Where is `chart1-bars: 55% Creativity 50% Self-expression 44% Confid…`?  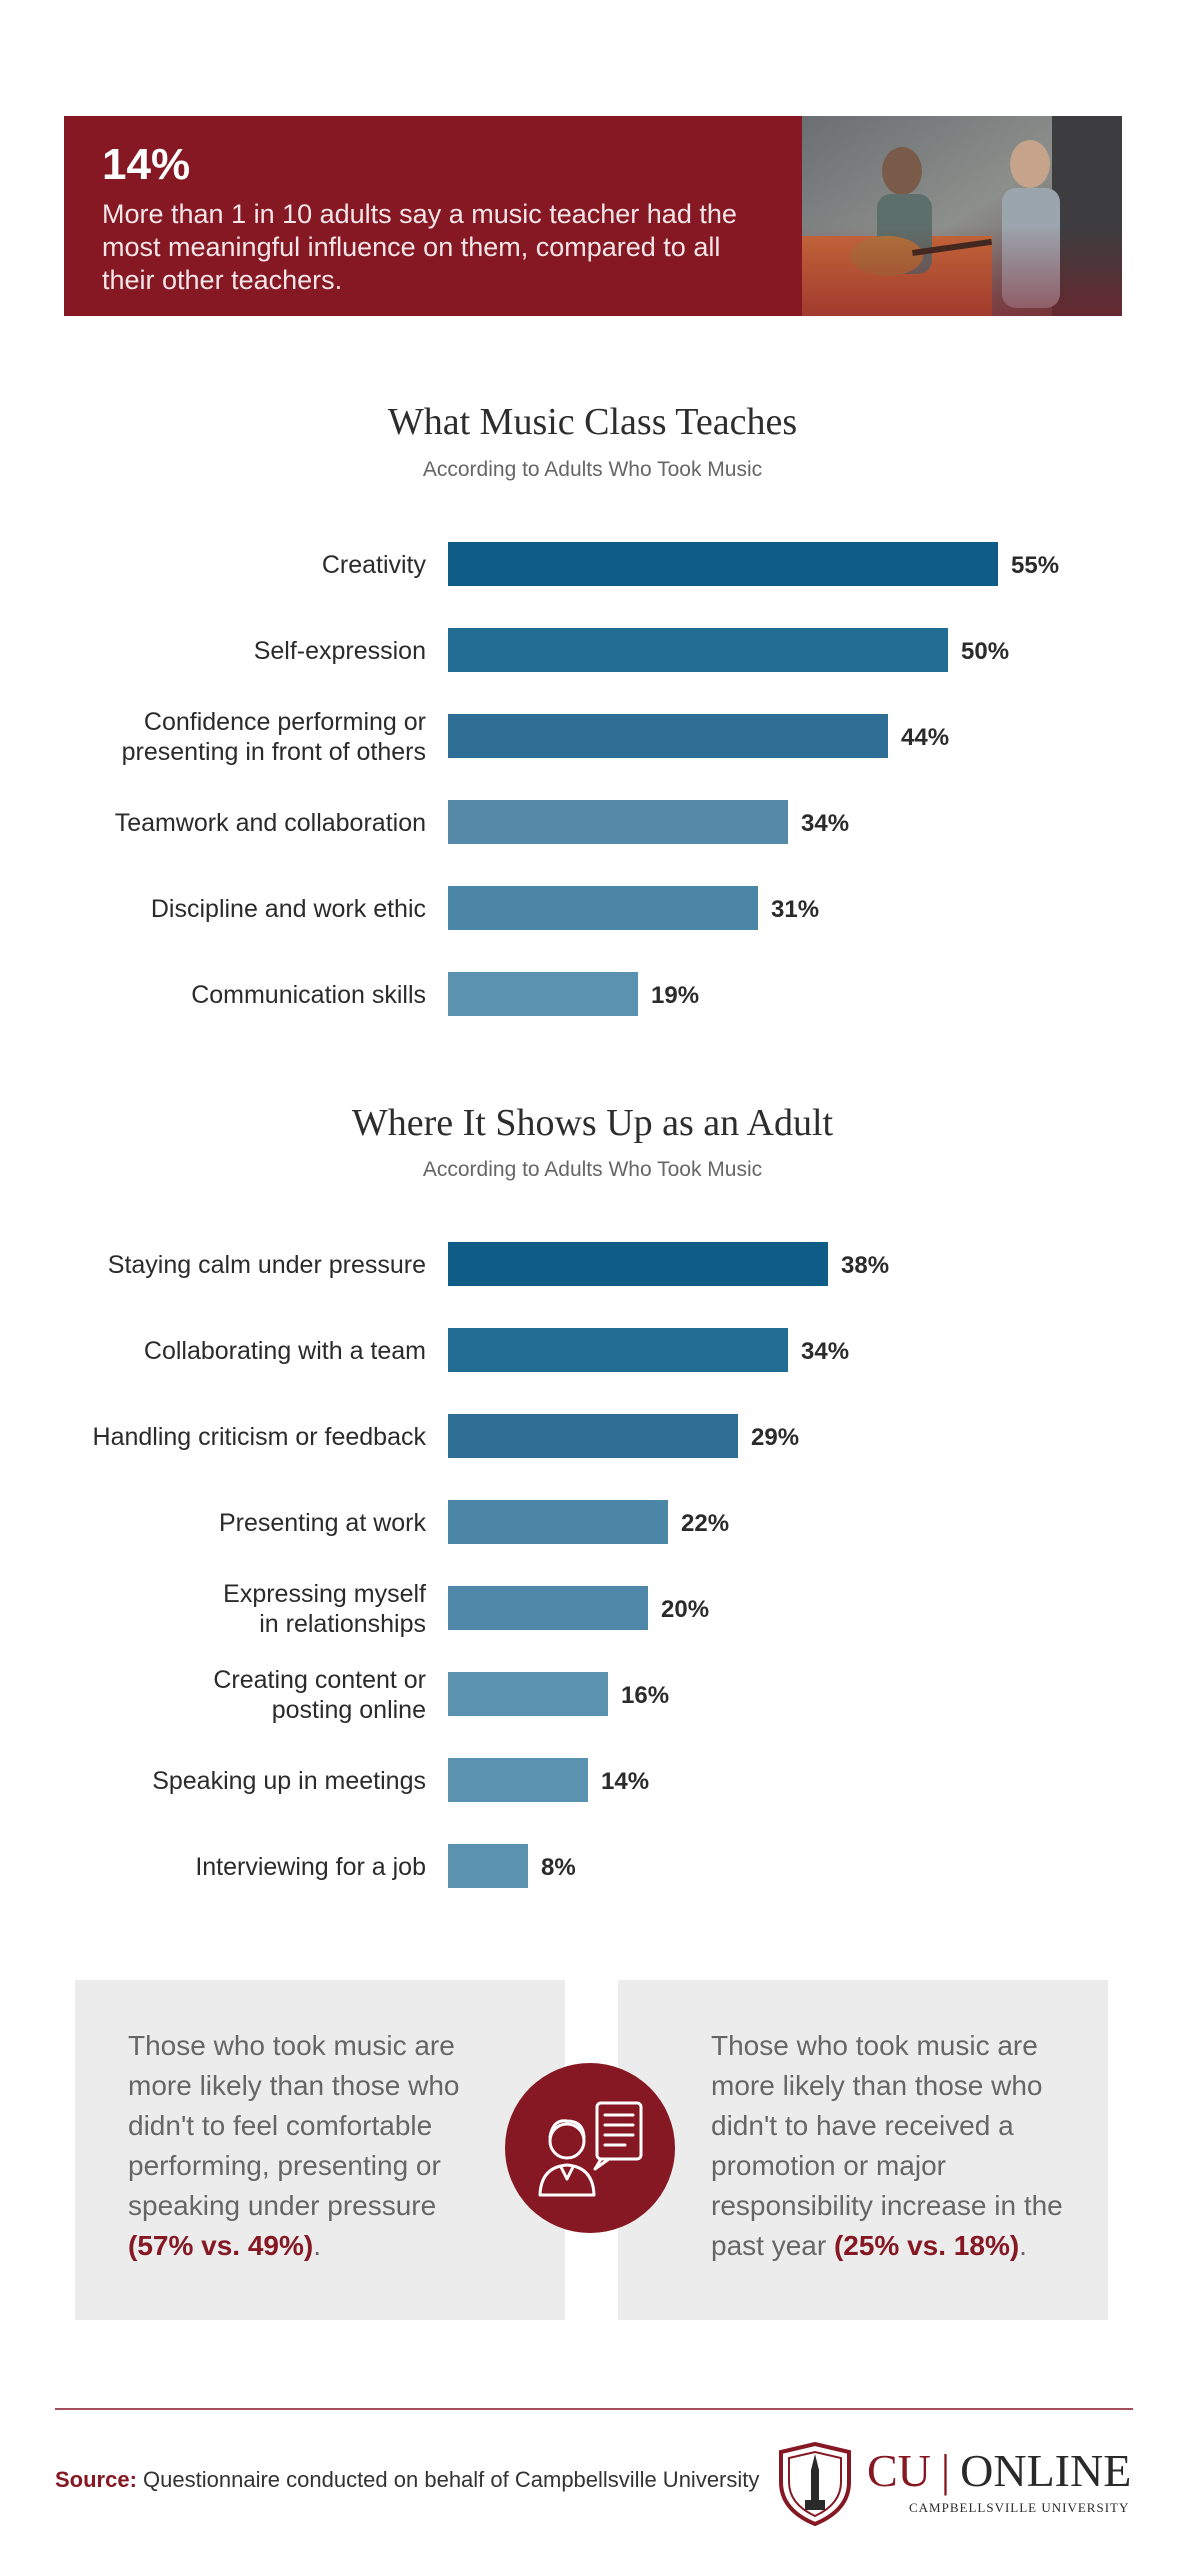 chart1-bars: 55% Creativity 50% Self-expression 44% Confid… is located at coordinates (587, 779).